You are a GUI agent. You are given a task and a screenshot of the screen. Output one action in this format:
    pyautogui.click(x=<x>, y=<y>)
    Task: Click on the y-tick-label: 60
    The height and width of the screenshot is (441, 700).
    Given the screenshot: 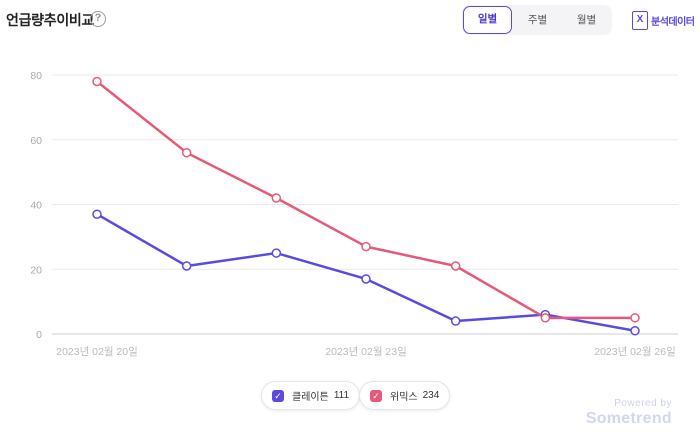 What is the action you would take?
    pyautogui.click(x=36, y=141)
    